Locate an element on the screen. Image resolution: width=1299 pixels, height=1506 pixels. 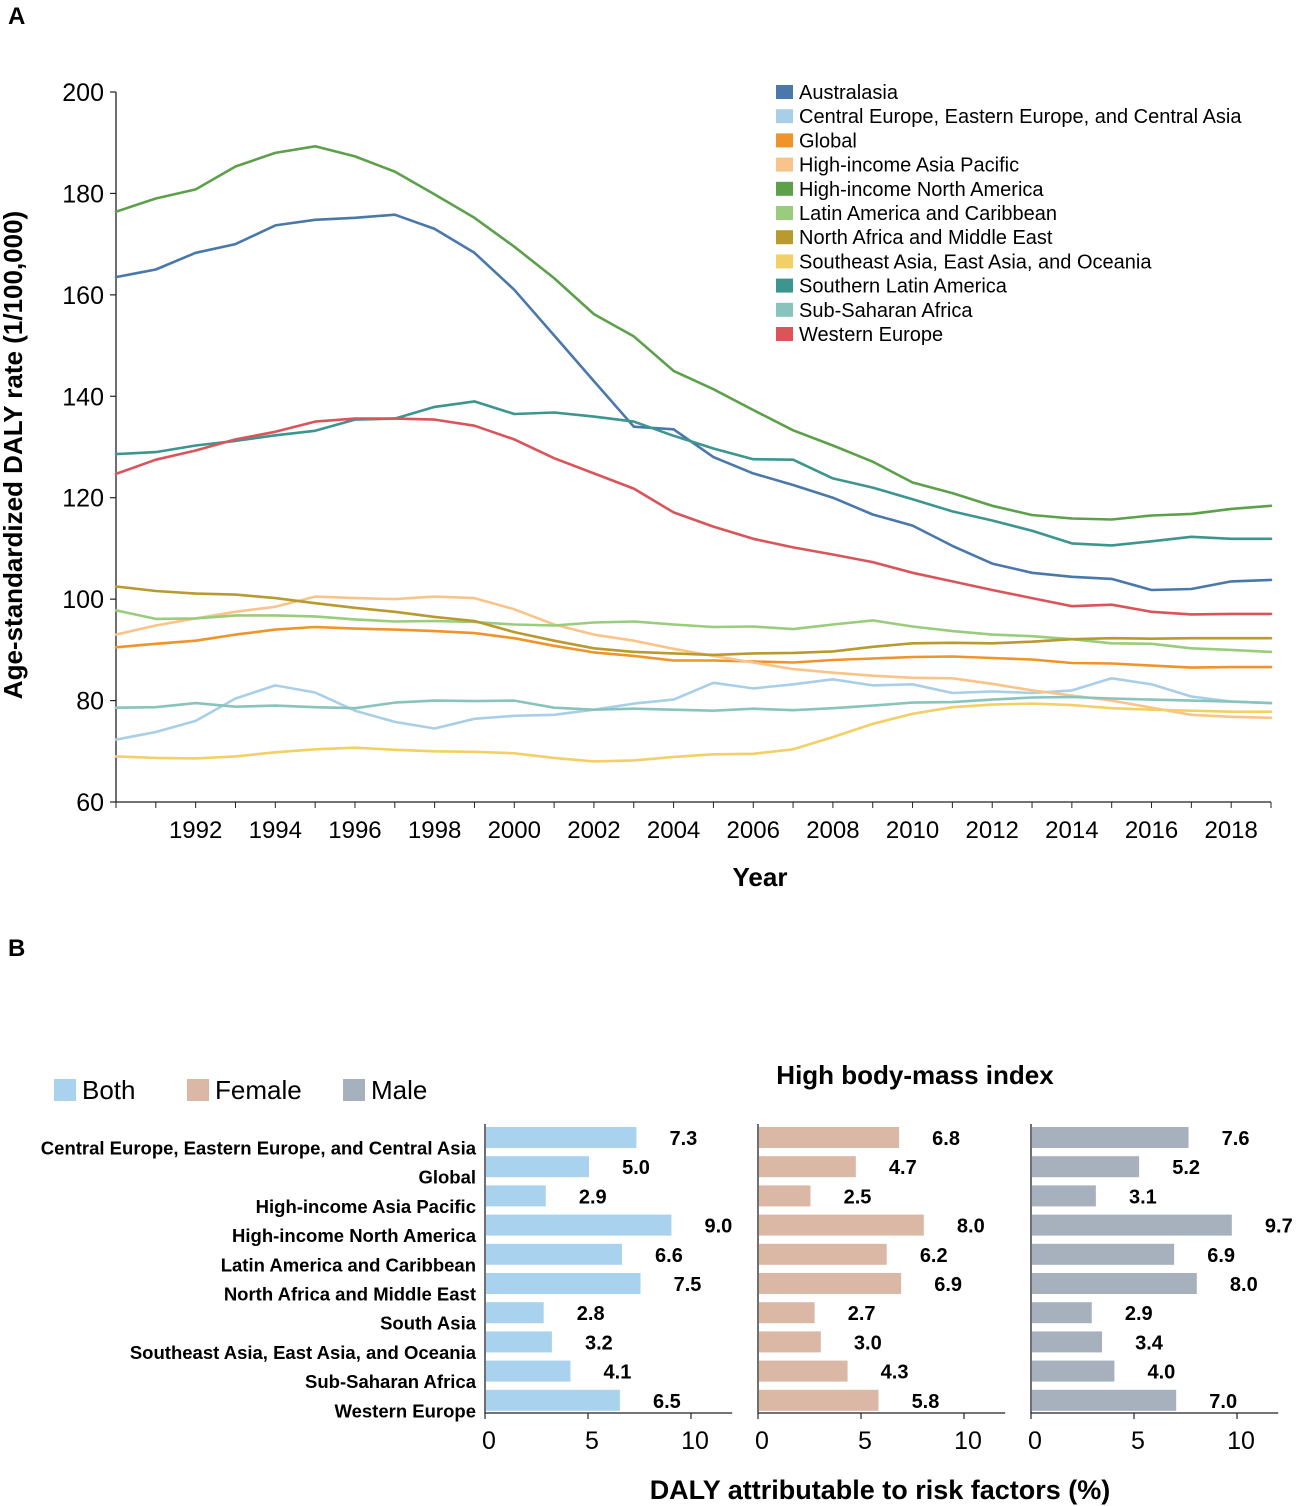
legend-label: Australasia is located at coordinates (849, 93).